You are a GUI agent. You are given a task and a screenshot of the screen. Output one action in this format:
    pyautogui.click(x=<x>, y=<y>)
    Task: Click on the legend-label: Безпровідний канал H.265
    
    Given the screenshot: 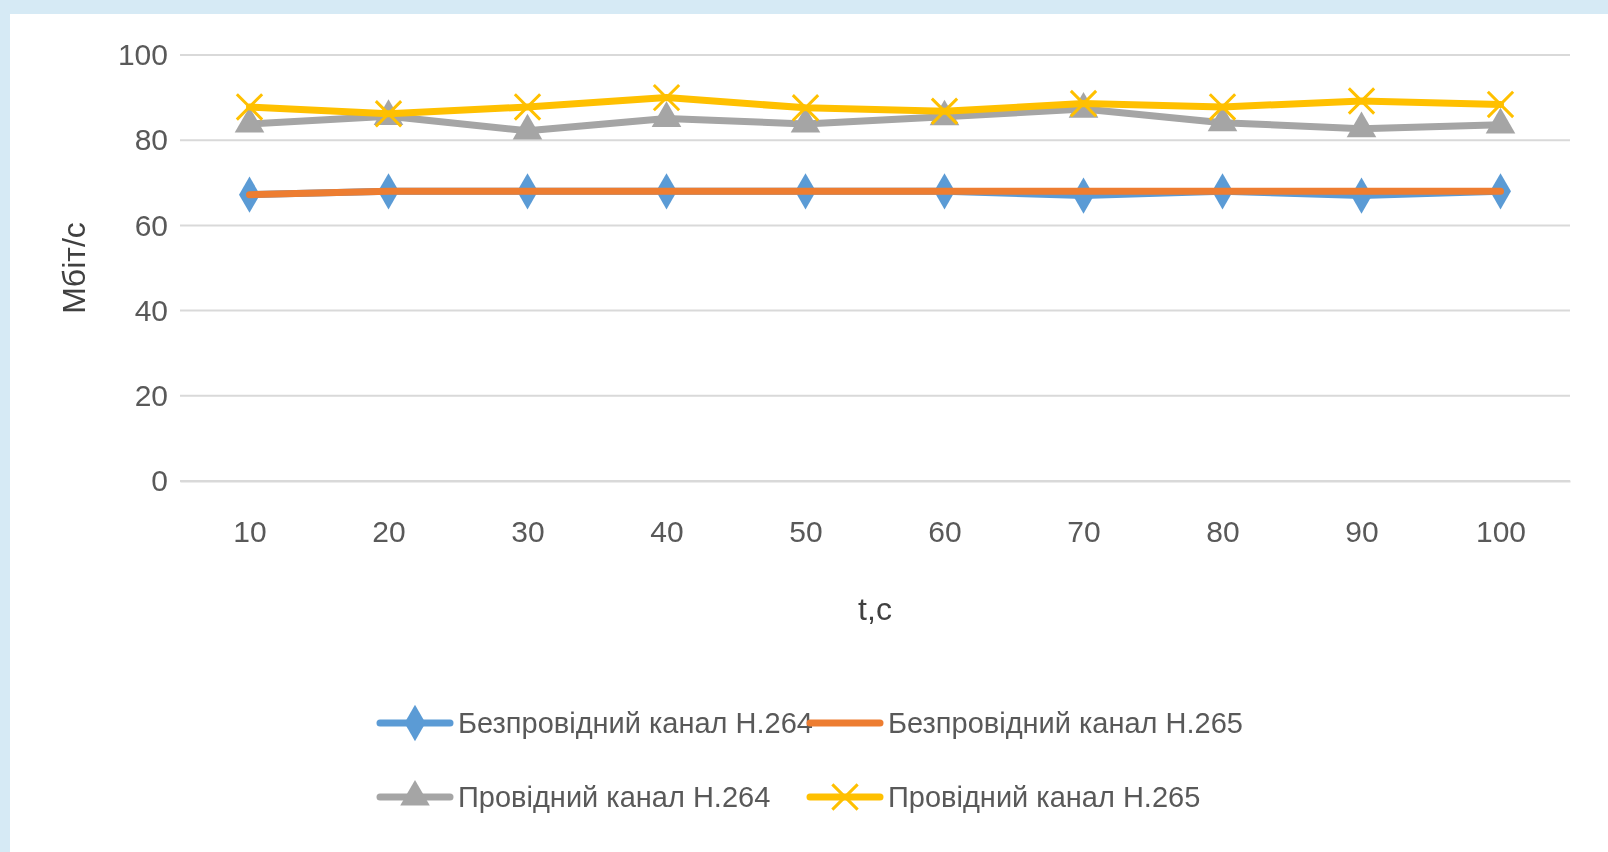 What is the action you would take?
    pyautogui.click(x=1065, y=723)
    